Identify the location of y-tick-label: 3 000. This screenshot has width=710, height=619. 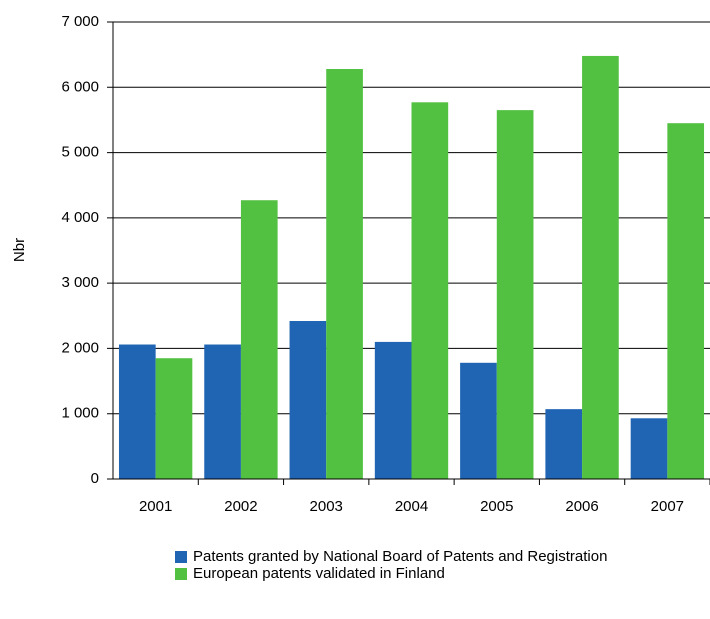
(80, 282).